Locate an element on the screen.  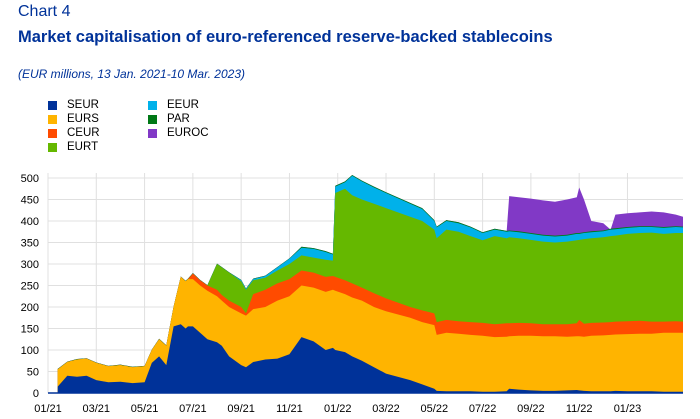
y-tick-label: 0 is located at coordinates (36, 394).